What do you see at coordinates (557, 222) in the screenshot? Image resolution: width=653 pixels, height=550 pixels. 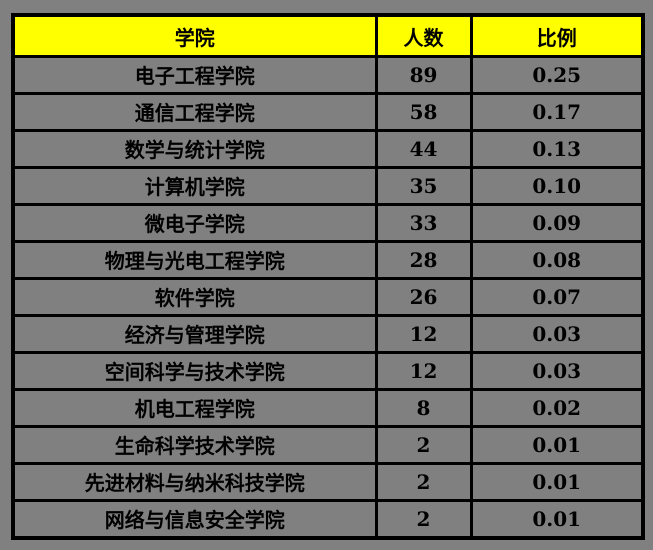 I see `ratio-cell: 0.09` at bounding box center [557, 222].